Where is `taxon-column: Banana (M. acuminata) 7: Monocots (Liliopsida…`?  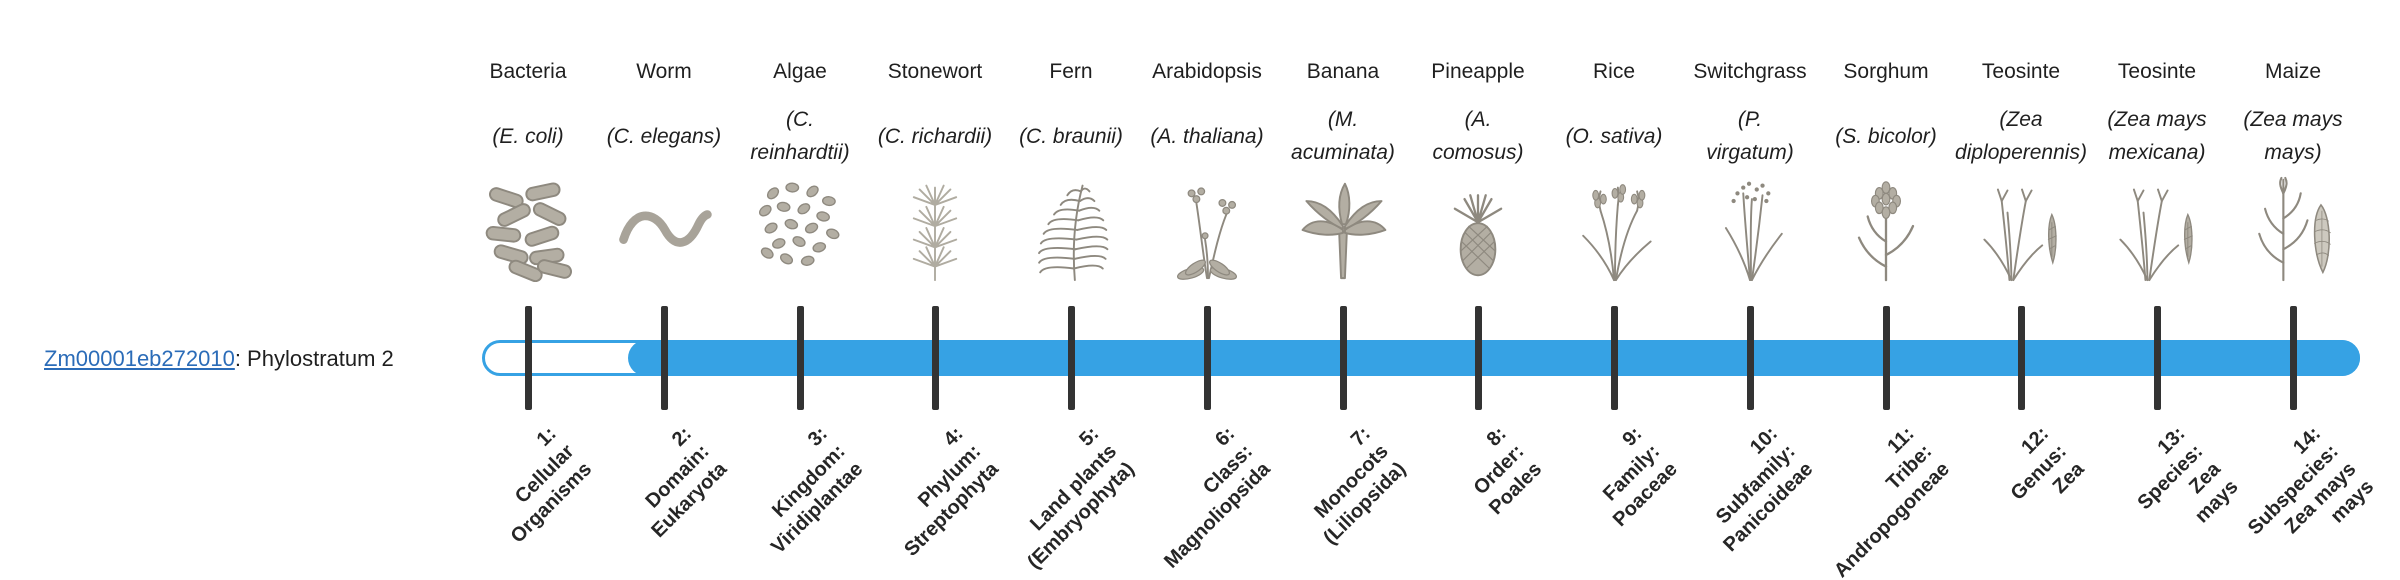
taxon-column: Banana (M. acuminata) 7: Monocots (Liliopsida… is located at coordinates (1343, 290).